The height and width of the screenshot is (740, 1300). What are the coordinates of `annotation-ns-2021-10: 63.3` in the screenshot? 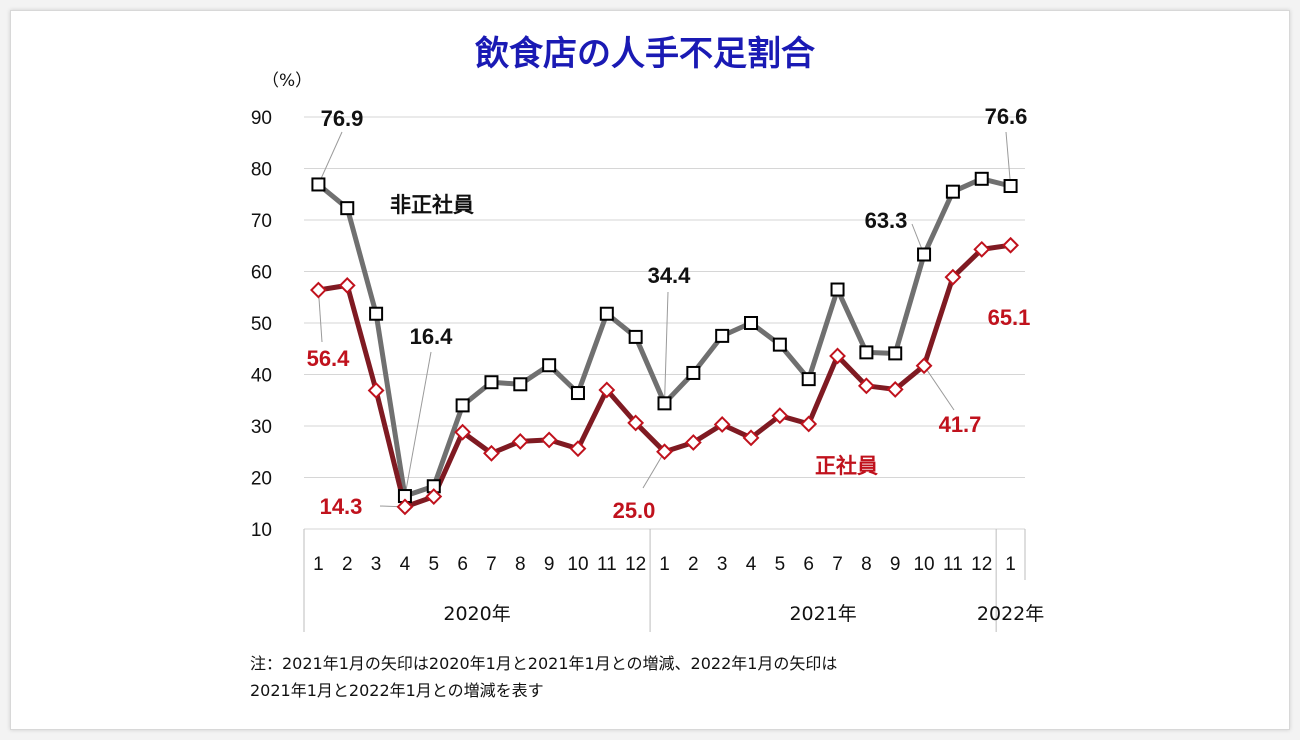 It's located at (886, 220).